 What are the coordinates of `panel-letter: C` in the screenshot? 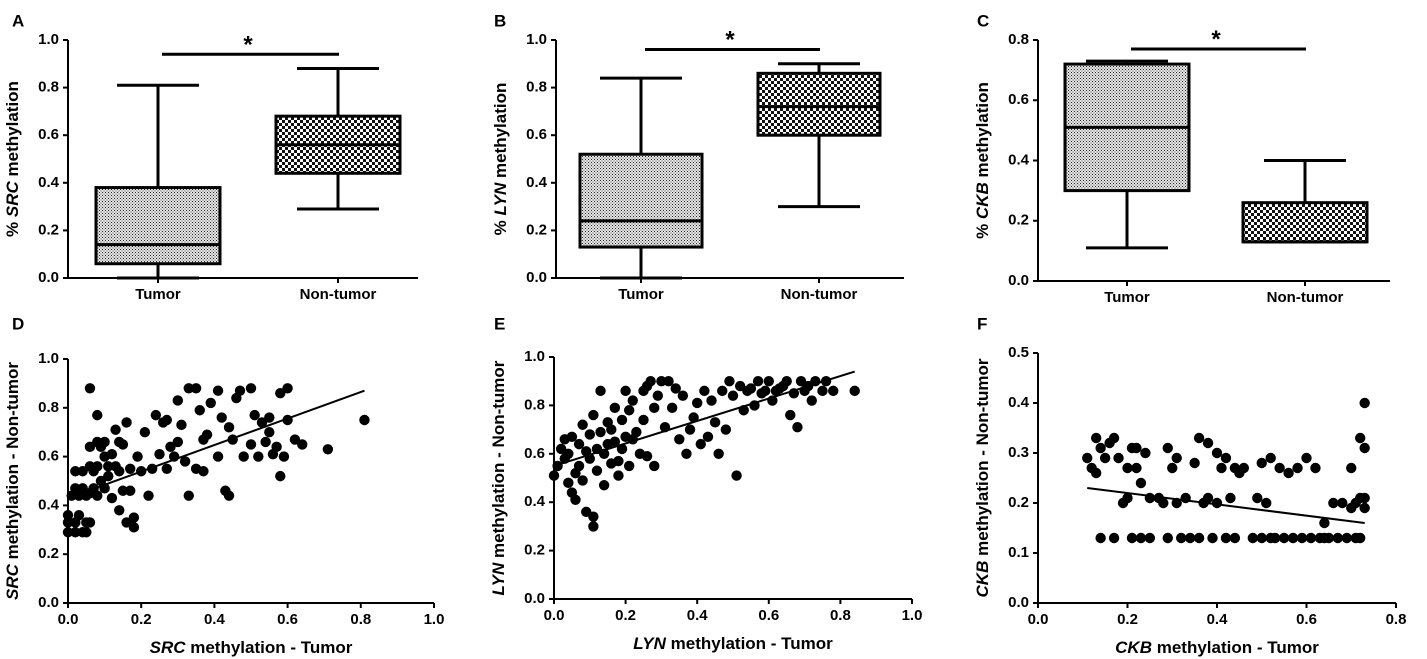 It's located at (983, 20).